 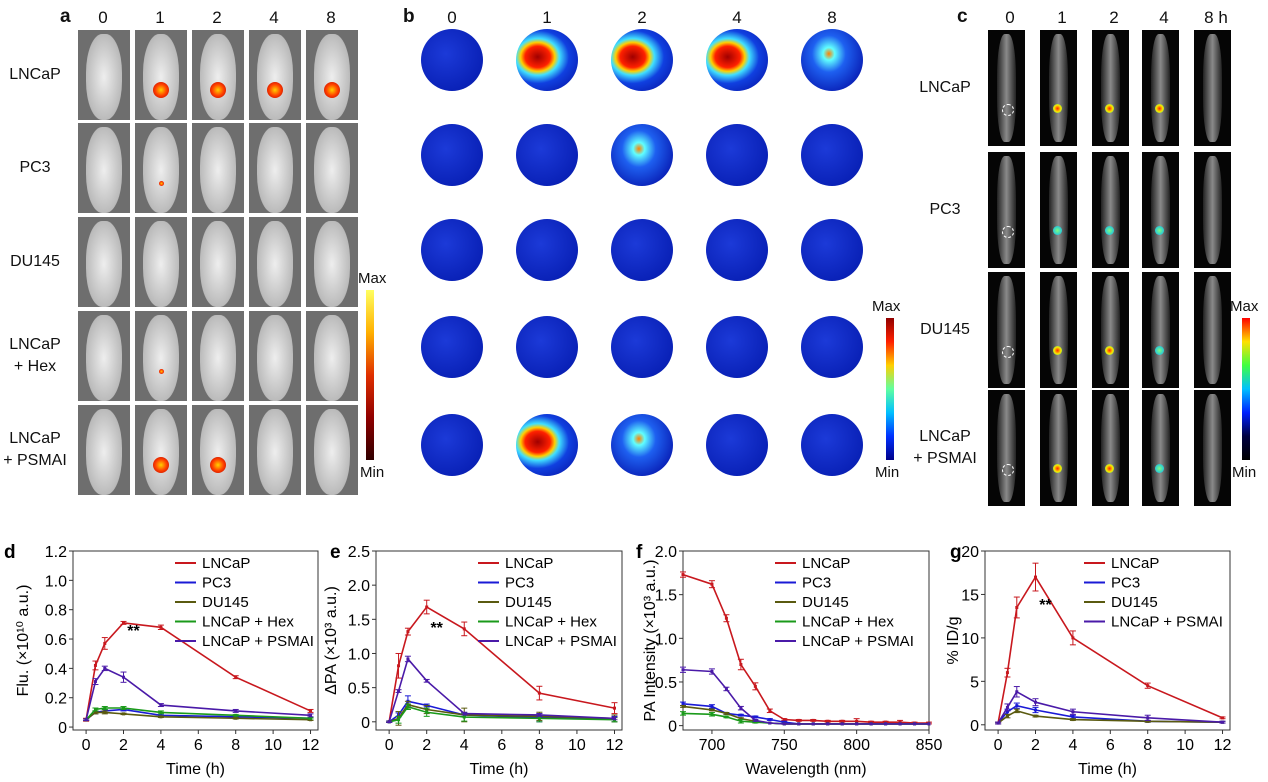 I want to click on plot-frame, so click(x=806, y=640).